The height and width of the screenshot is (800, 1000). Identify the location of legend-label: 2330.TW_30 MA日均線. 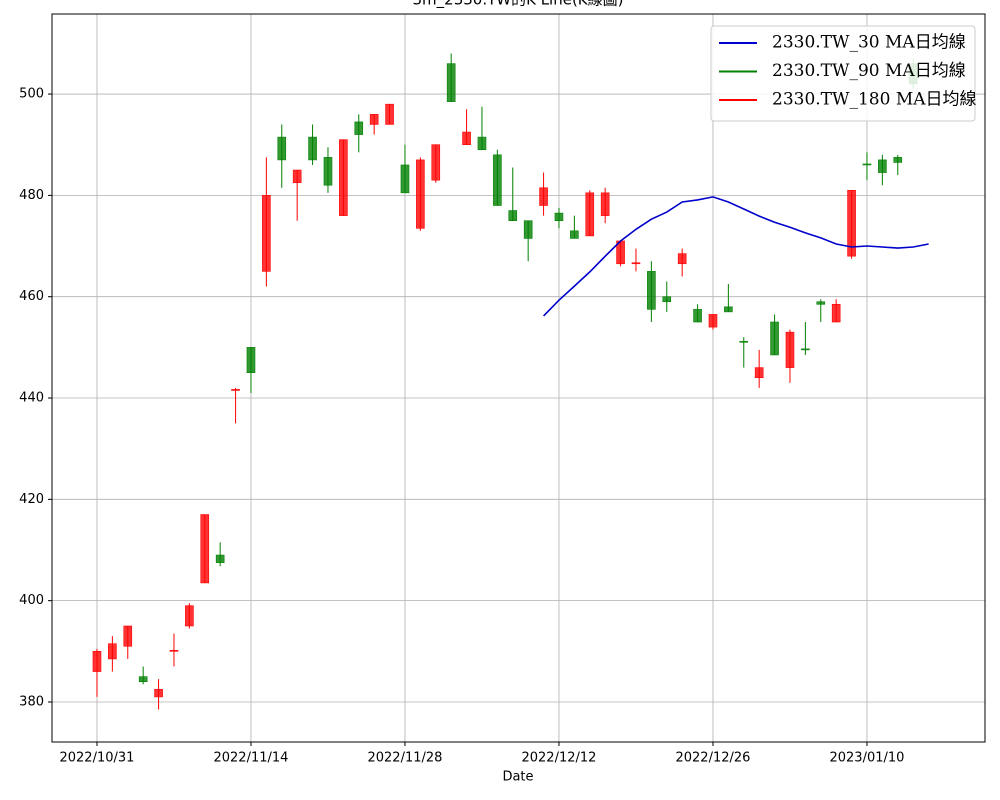
(869, 43).